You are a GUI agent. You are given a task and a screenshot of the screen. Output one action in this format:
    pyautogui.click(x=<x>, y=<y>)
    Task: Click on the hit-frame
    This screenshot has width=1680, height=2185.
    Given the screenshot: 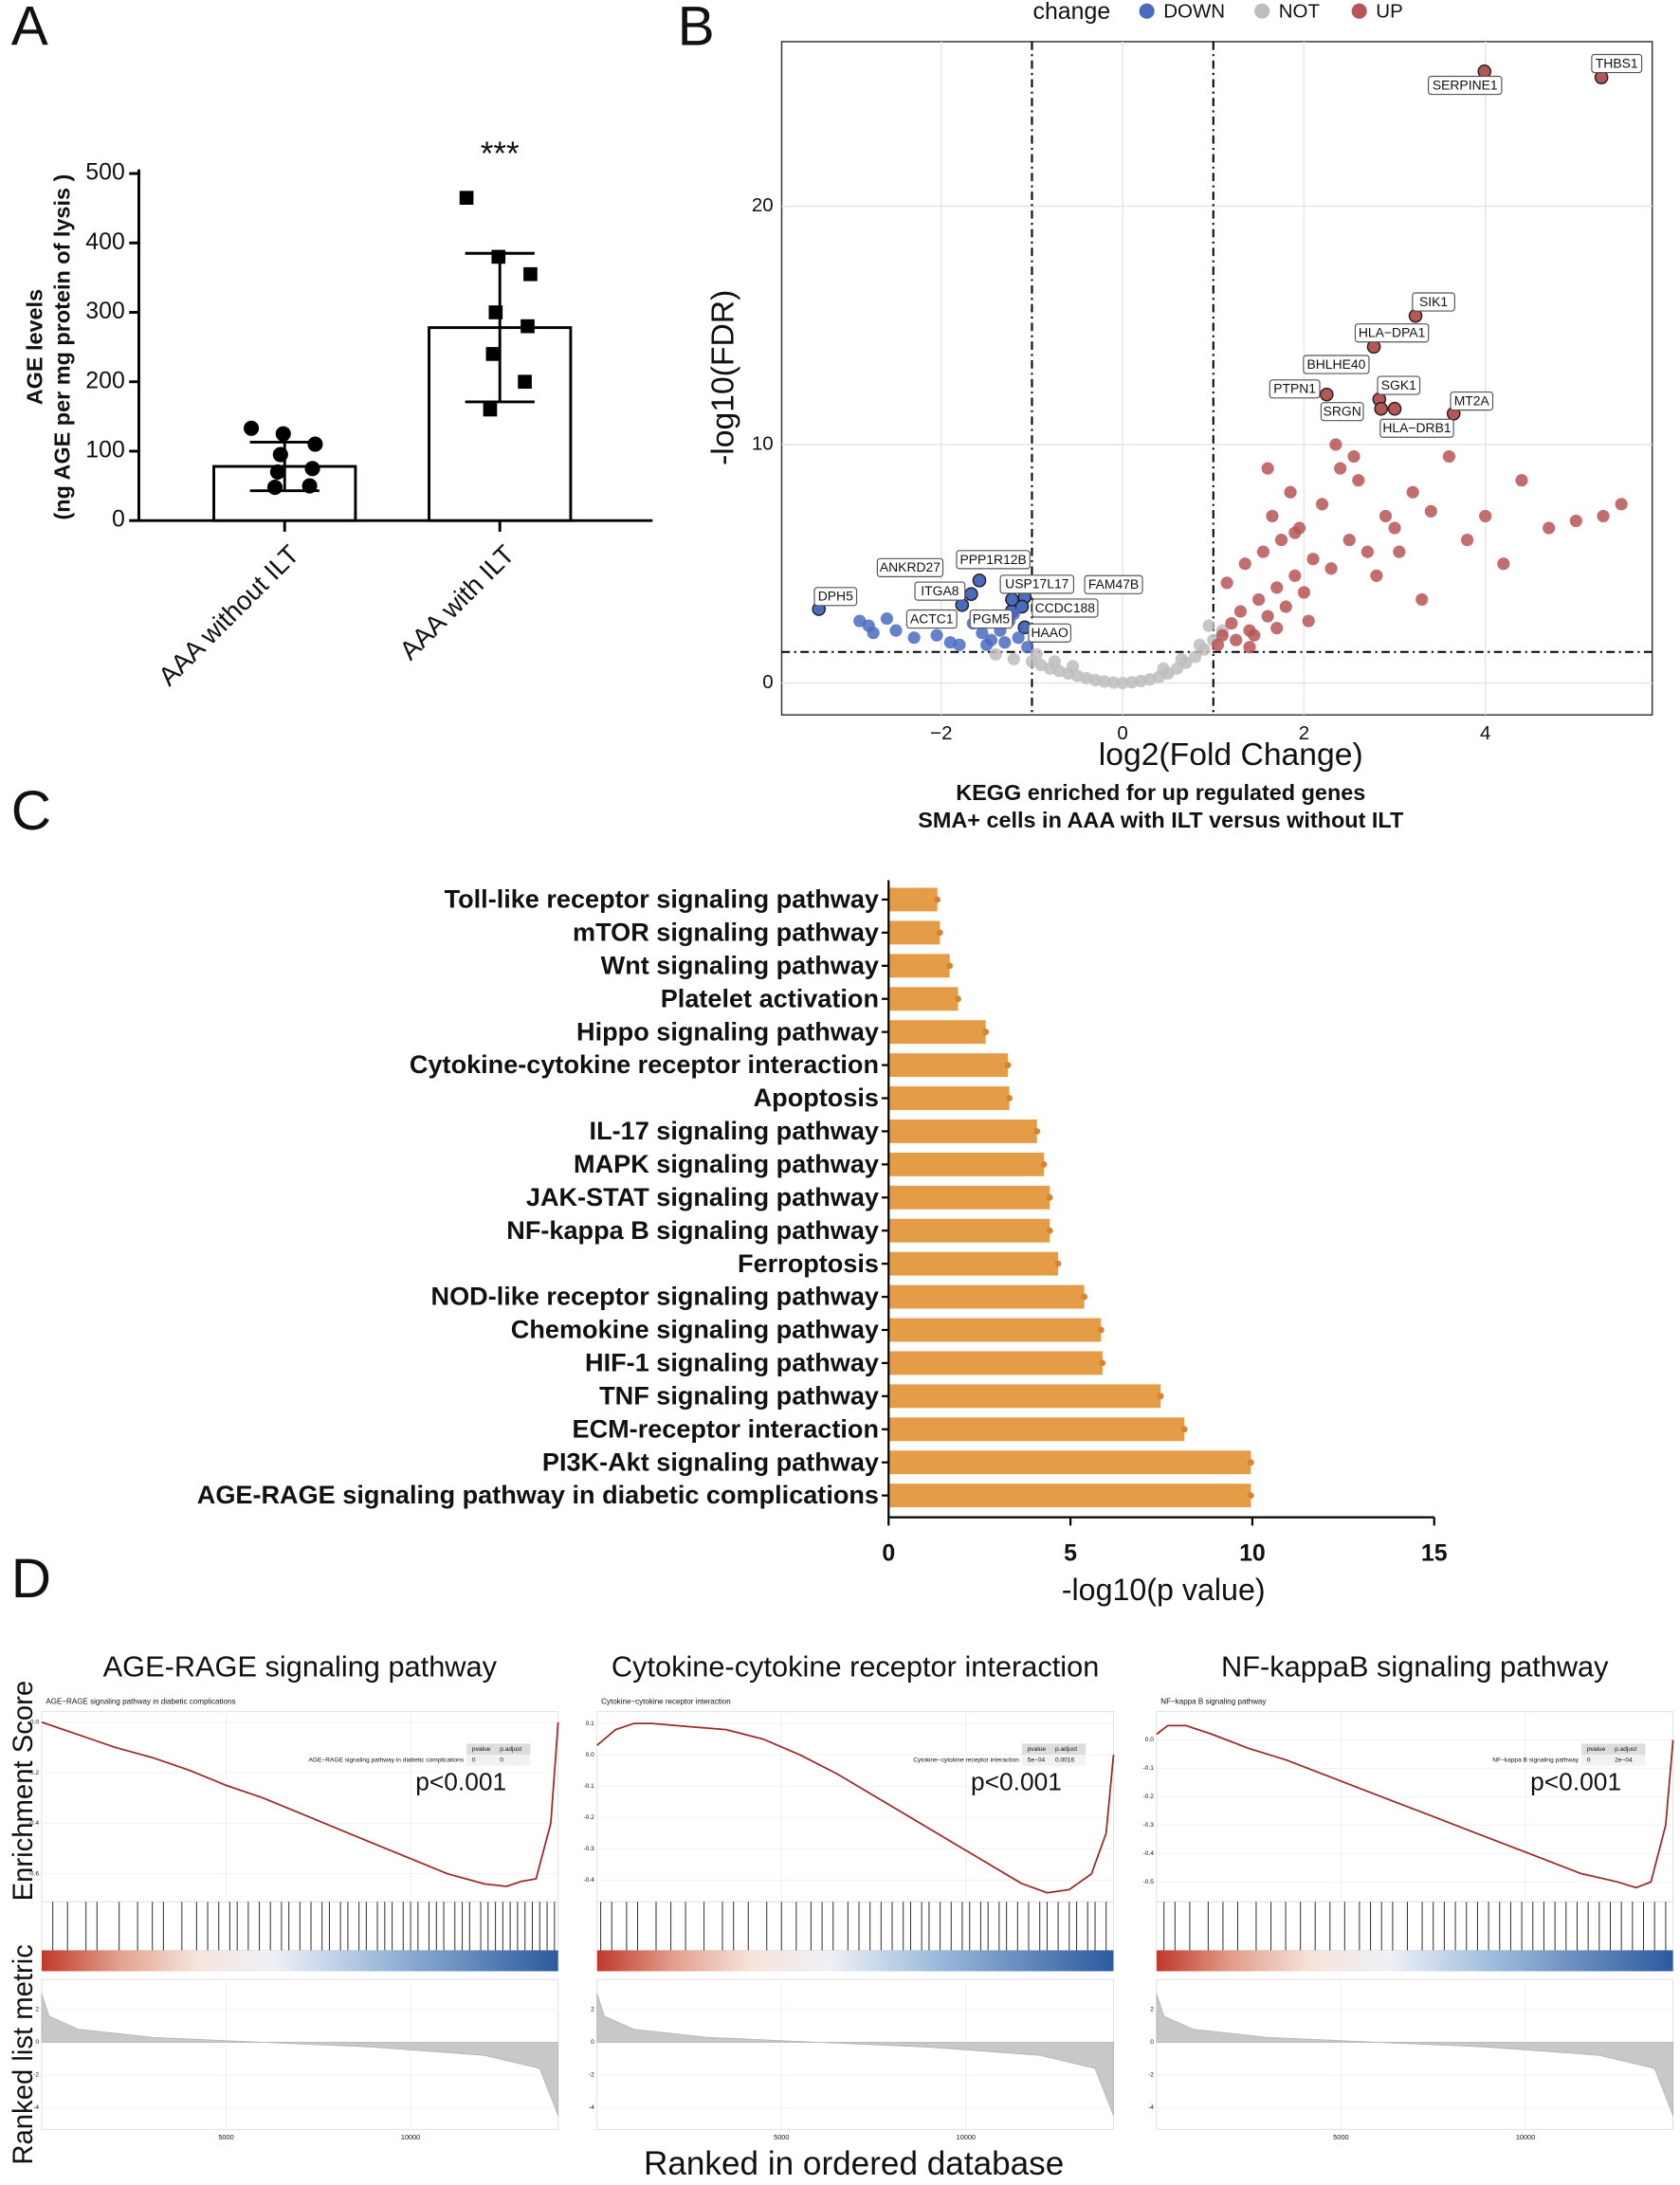 What is the action you would take?
    pyautogui.click(x=855, y=1926)
    